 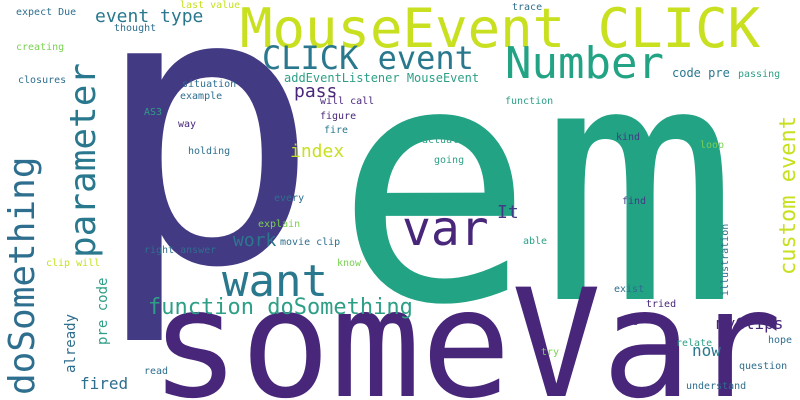 What do you see at coordinates (716, 386) in the screenshot?
I see `word-understand: understand` at bounding box center [716, 386].